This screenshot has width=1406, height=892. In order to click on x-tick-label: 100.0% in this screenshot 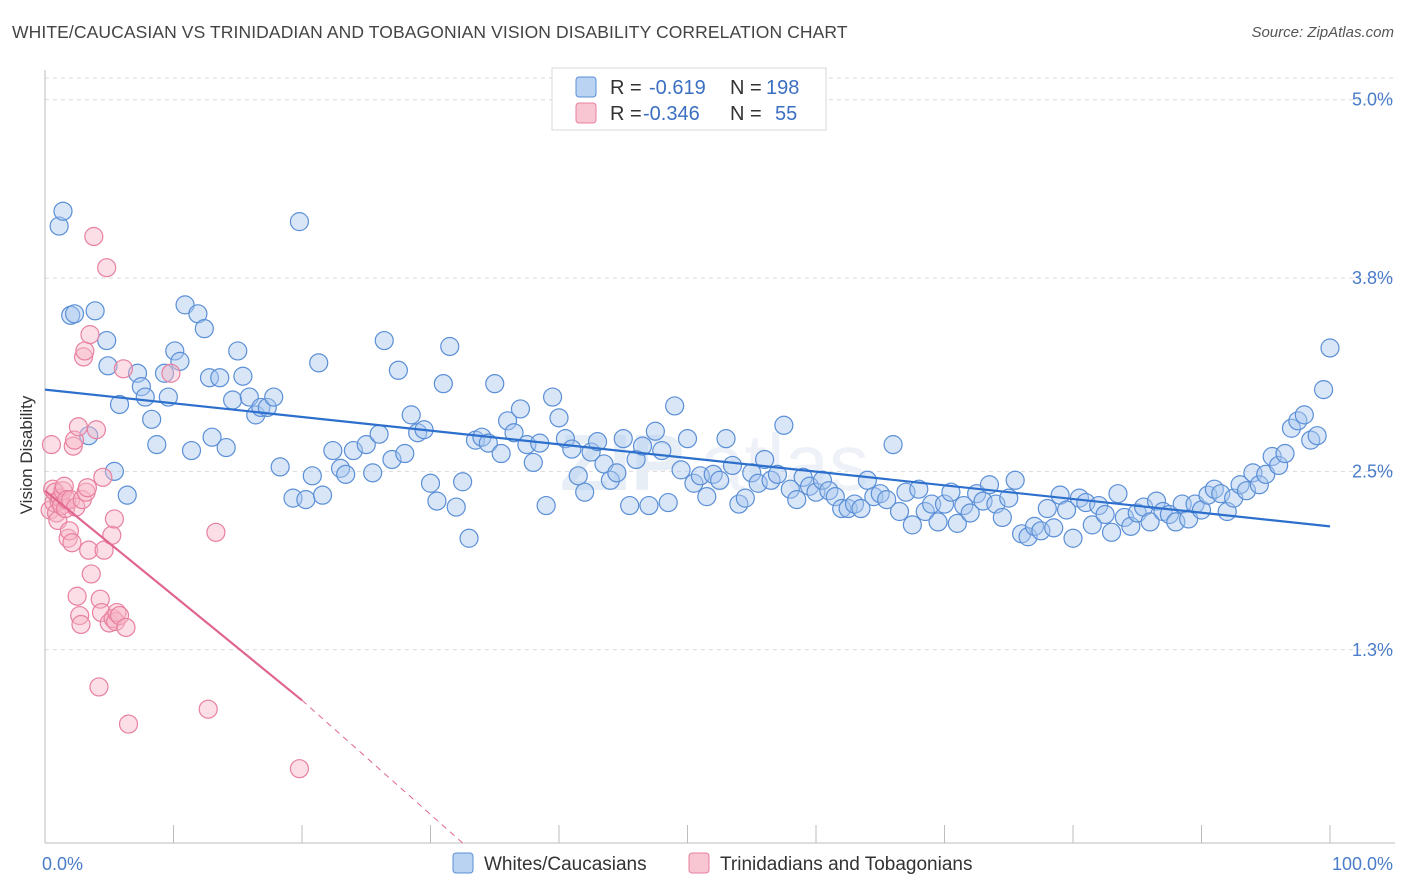, I will do `click(1362, 864)`.